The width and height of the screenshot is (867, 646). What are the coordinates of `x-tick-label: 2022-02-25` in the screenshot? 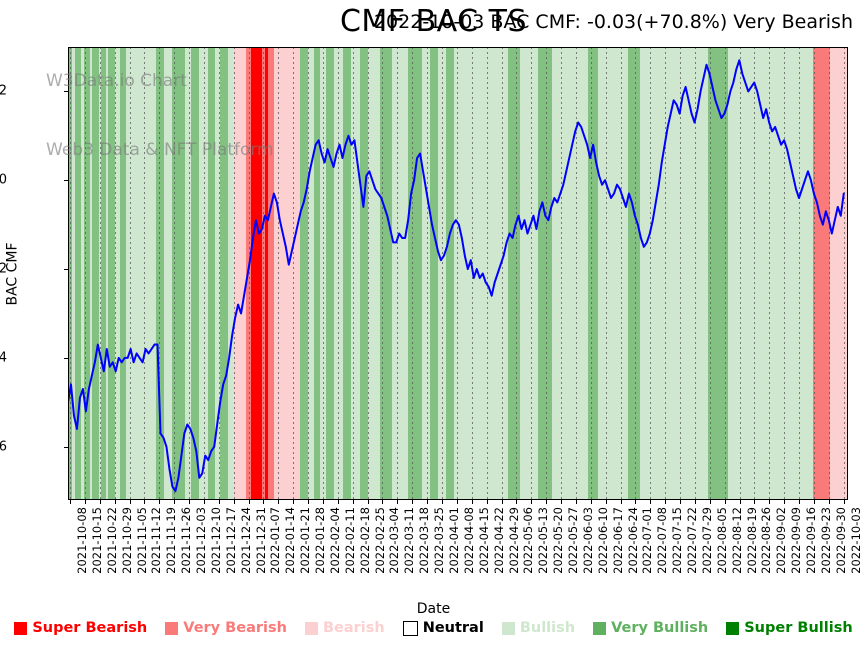 It's located at (380, 540).